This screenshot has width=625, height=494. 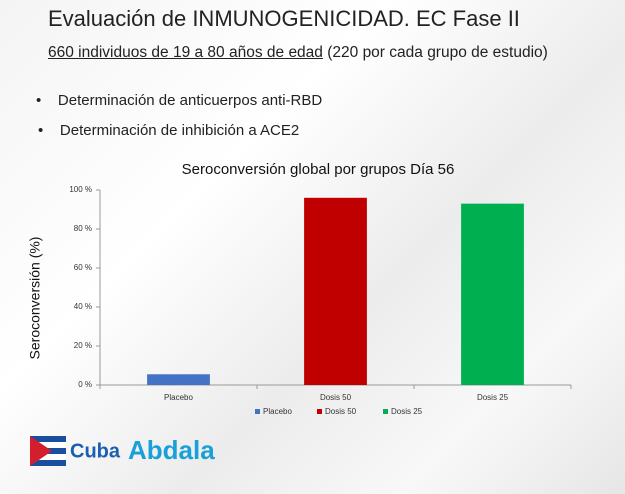 I want to click on flag-triangle, so click(x=41, y=451).